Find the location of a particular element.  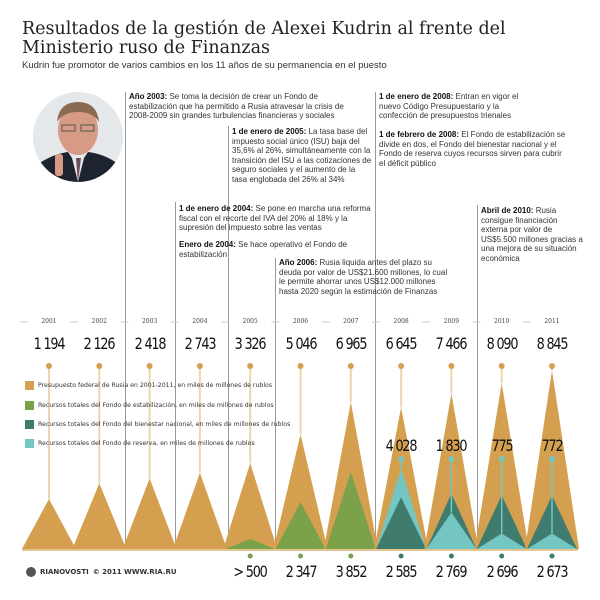

fund-triangle-2008 is located at coordinates (401, 523).